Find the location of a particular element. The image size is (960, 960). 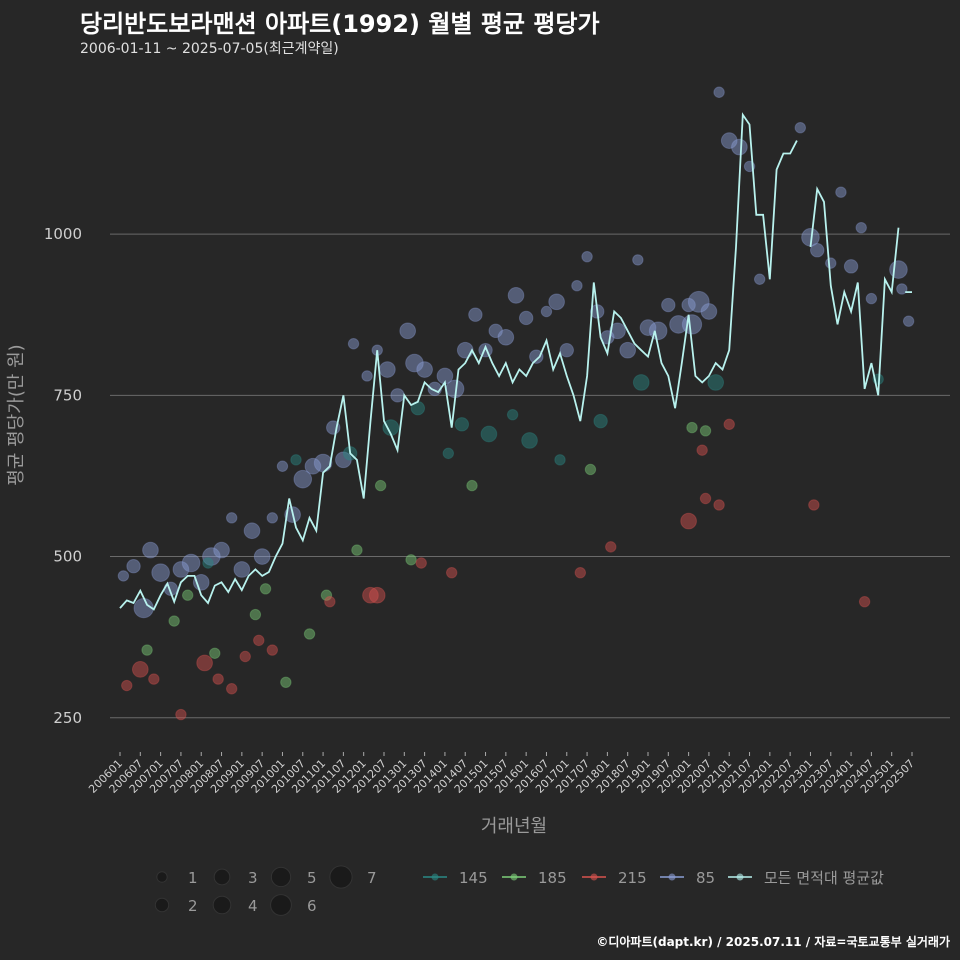

size-legend-label: 5 is located at coordinates (312, 878).